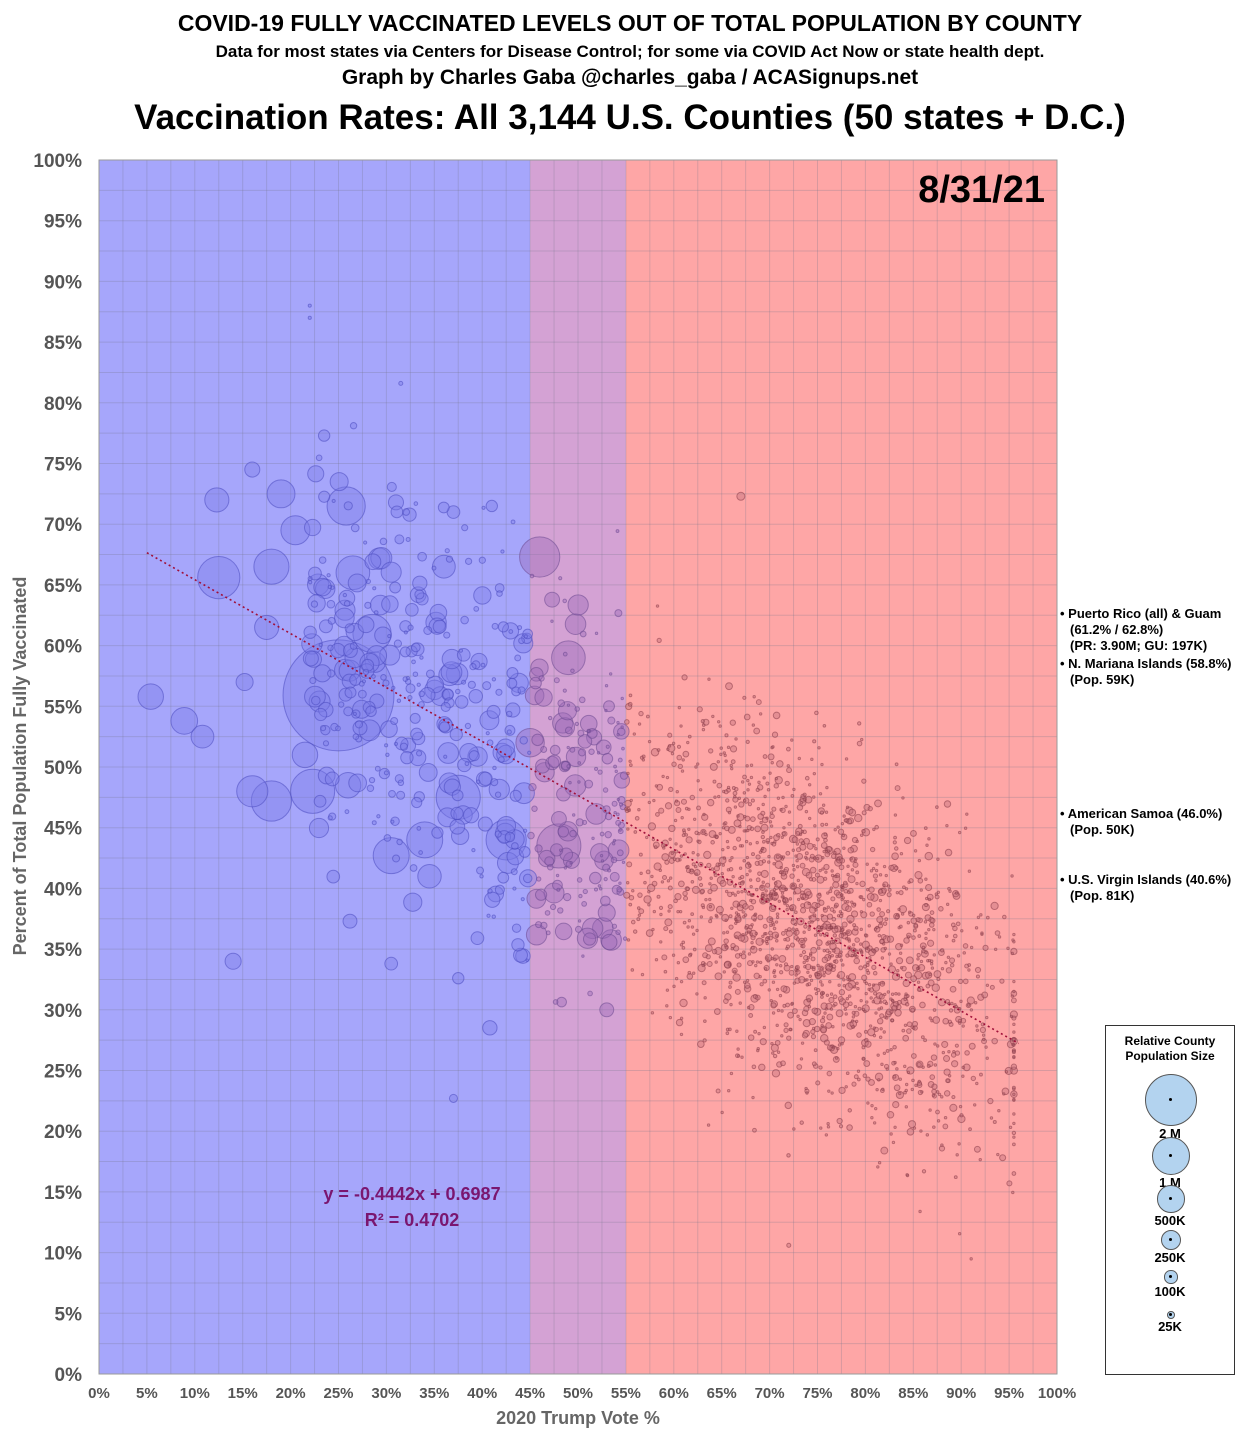 The width and height of the screenshot is (1260, 1440). What do you see at coordinates (63, 707) in the screenshot?
I see `y-tick-label: 55%` at bounding box center [63, 707].